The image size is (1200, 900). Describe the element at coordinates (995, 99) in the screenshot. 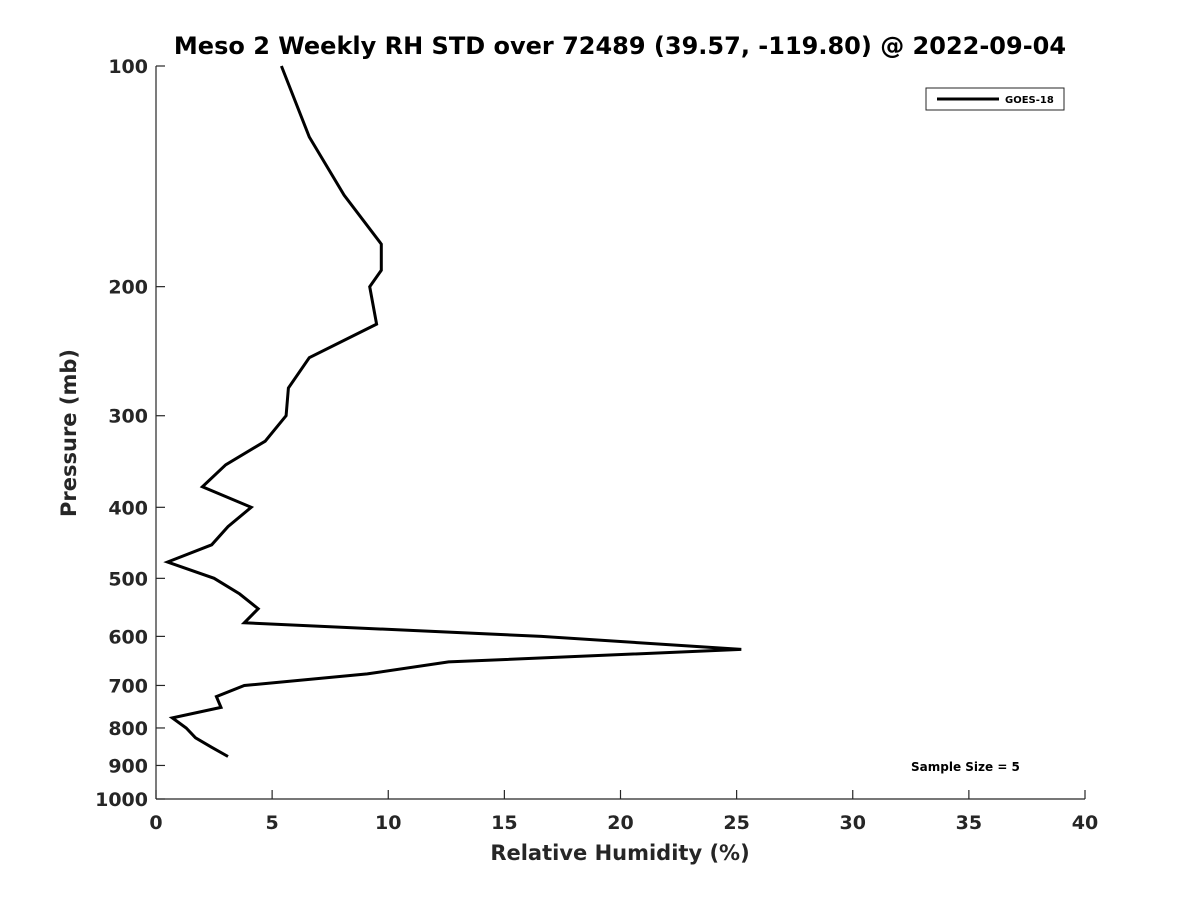

I see `legend: GOES-18` at that location.